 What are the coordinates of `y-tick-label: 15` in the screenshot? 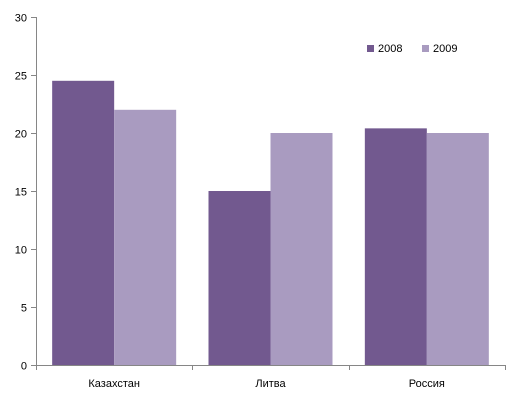 It's located at (21, 193).